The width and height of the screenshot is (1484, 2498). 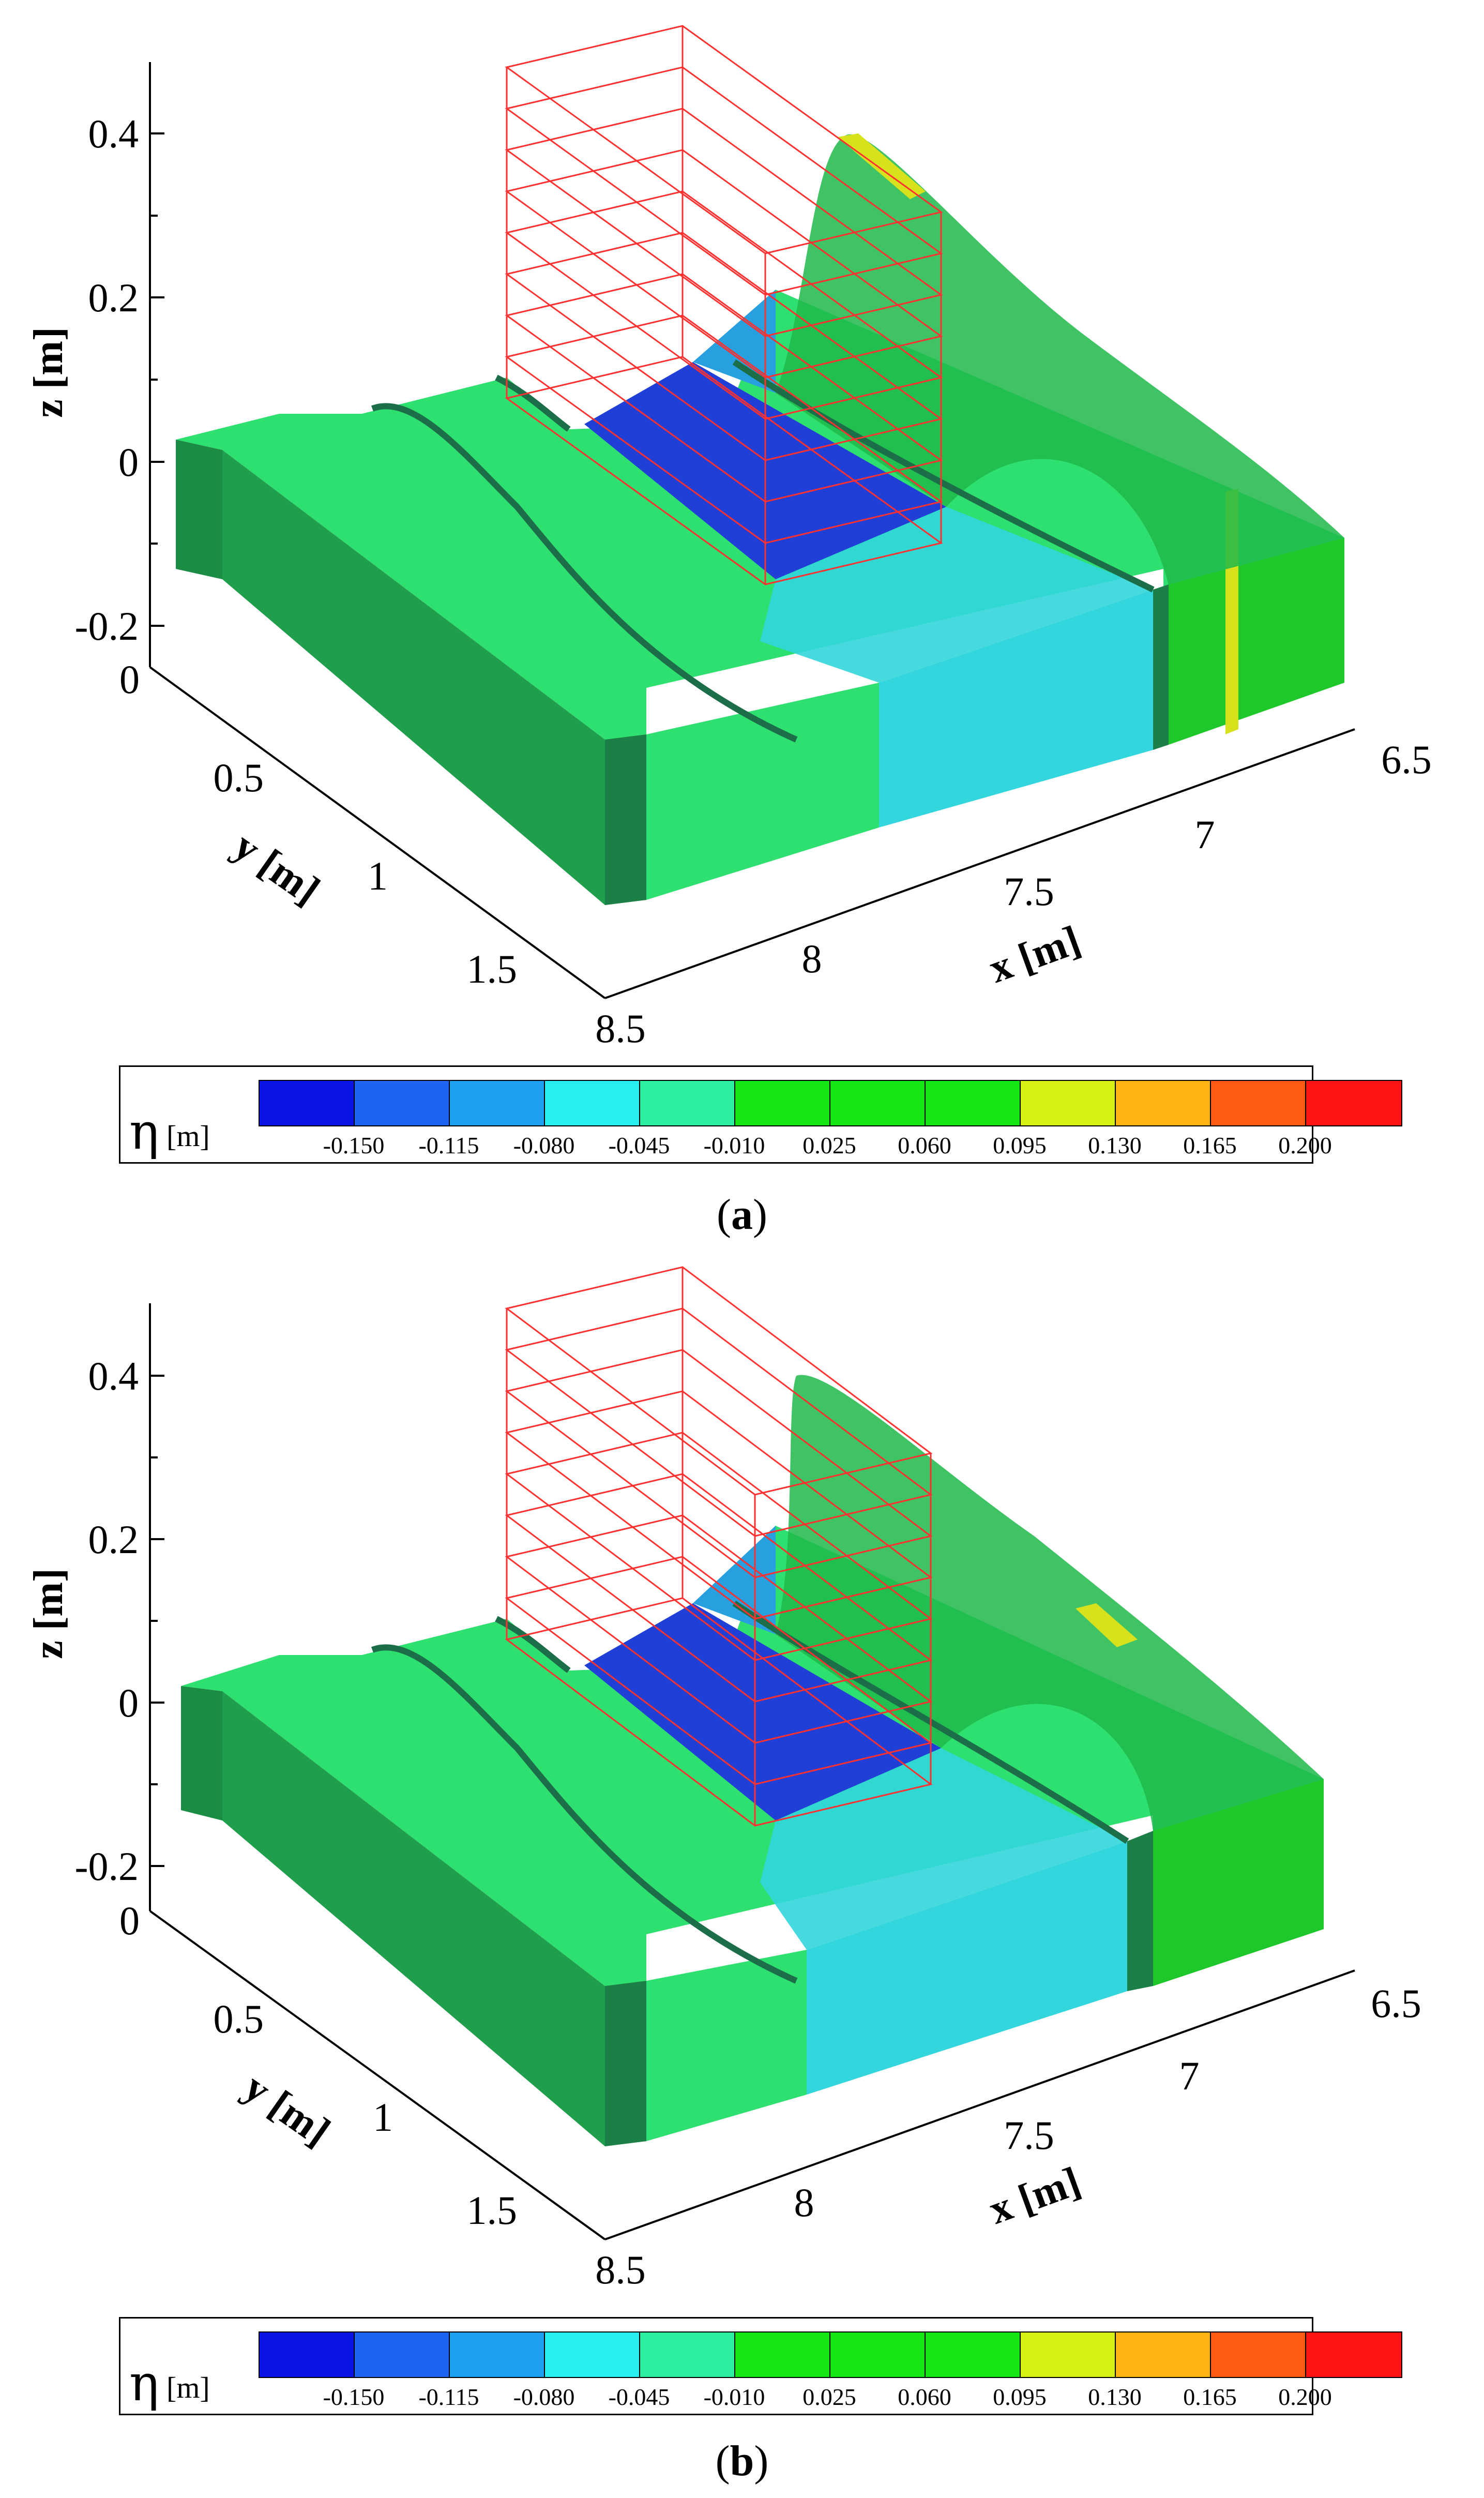 I want to click on y-axis-title: y [m], so click(x=287, y=2109).